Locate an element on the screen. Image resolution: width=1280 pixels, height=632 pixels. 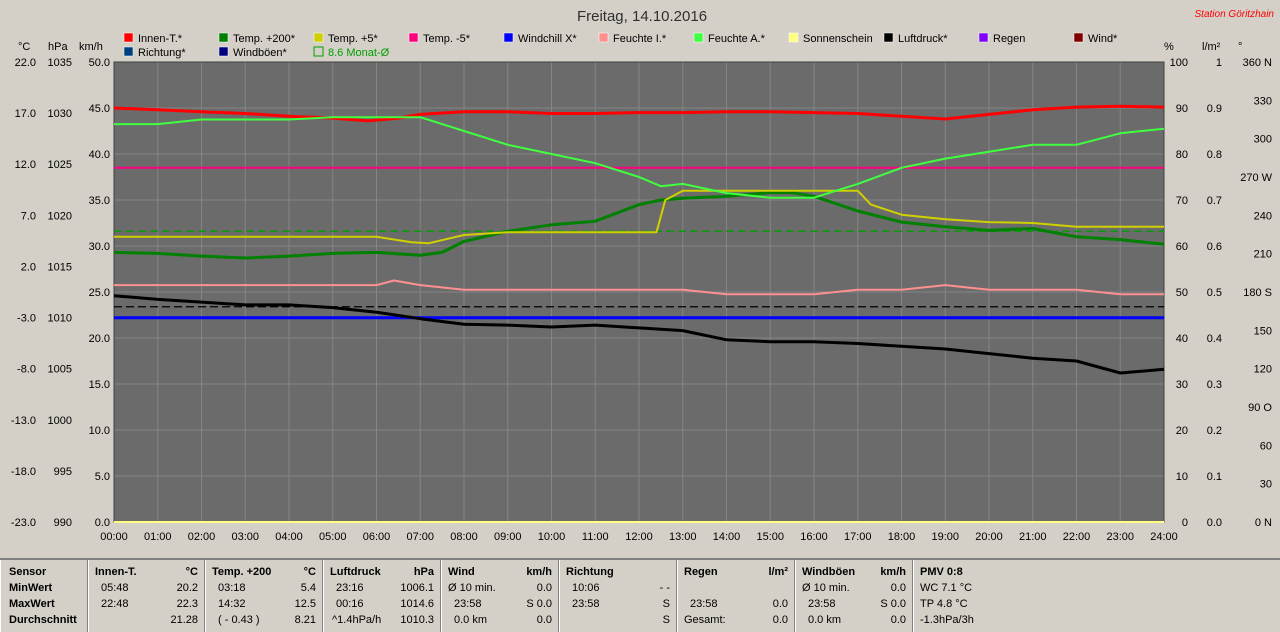
y-tick-kmh: 10.0 is located at coordinates (99, 431).